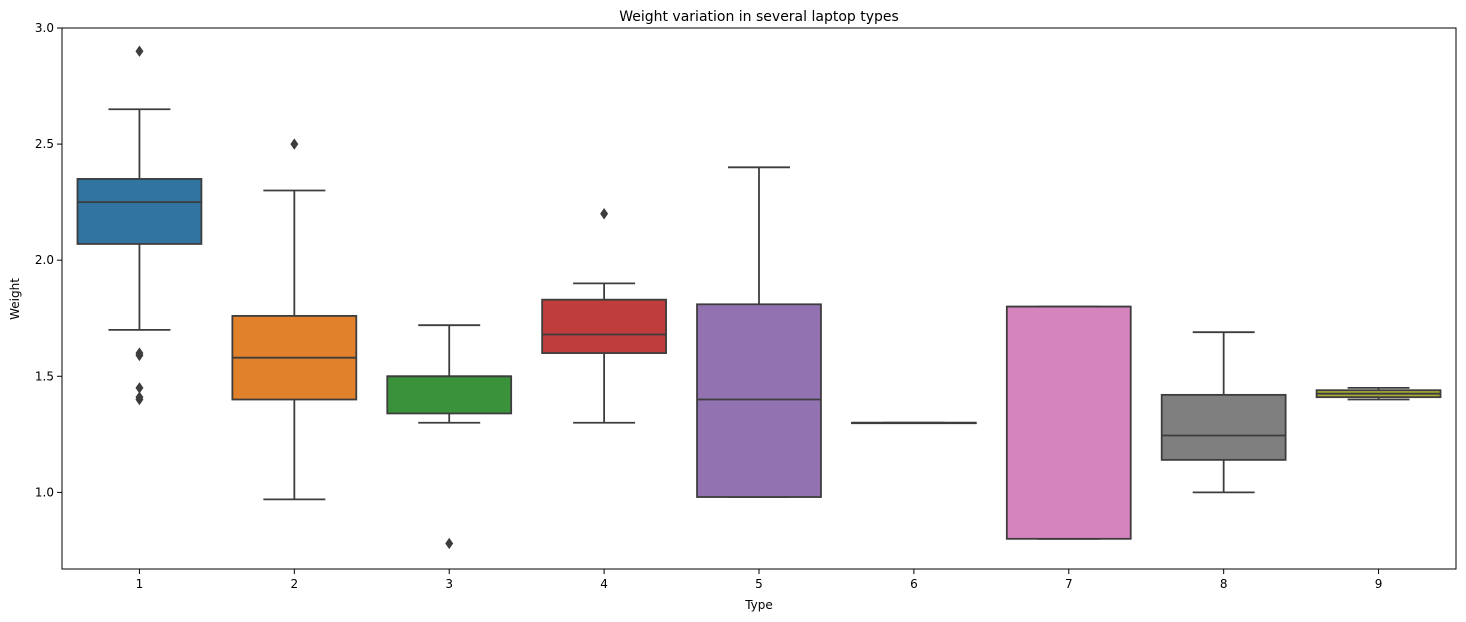  Describe the element at coordinates (1069, 584) in the screenshot. I see `x-tick-label: 7` at that location.